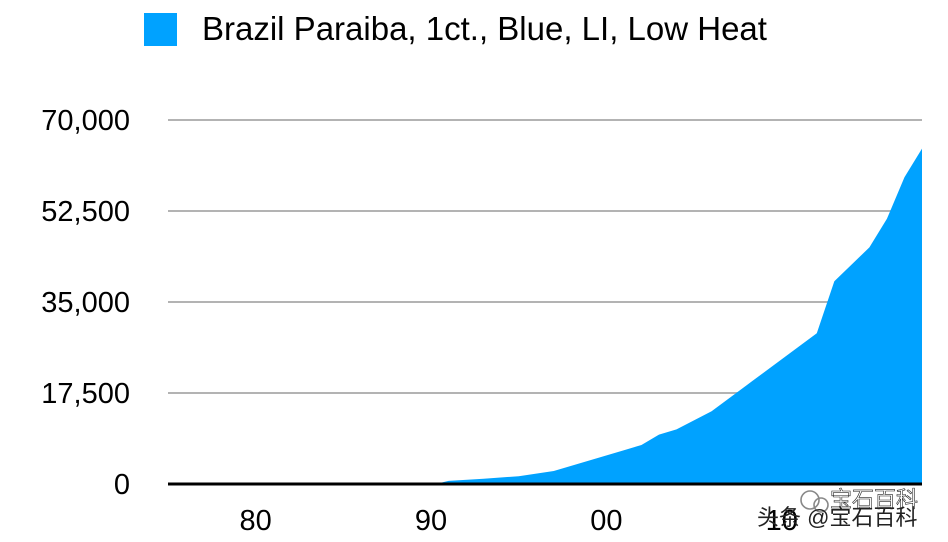  Describe the element at coordinates (484, 28) in the screenshot. I see `legend-label: Brazil Paraiba, 1ct., Blue, LI, Low Heat` at that location.